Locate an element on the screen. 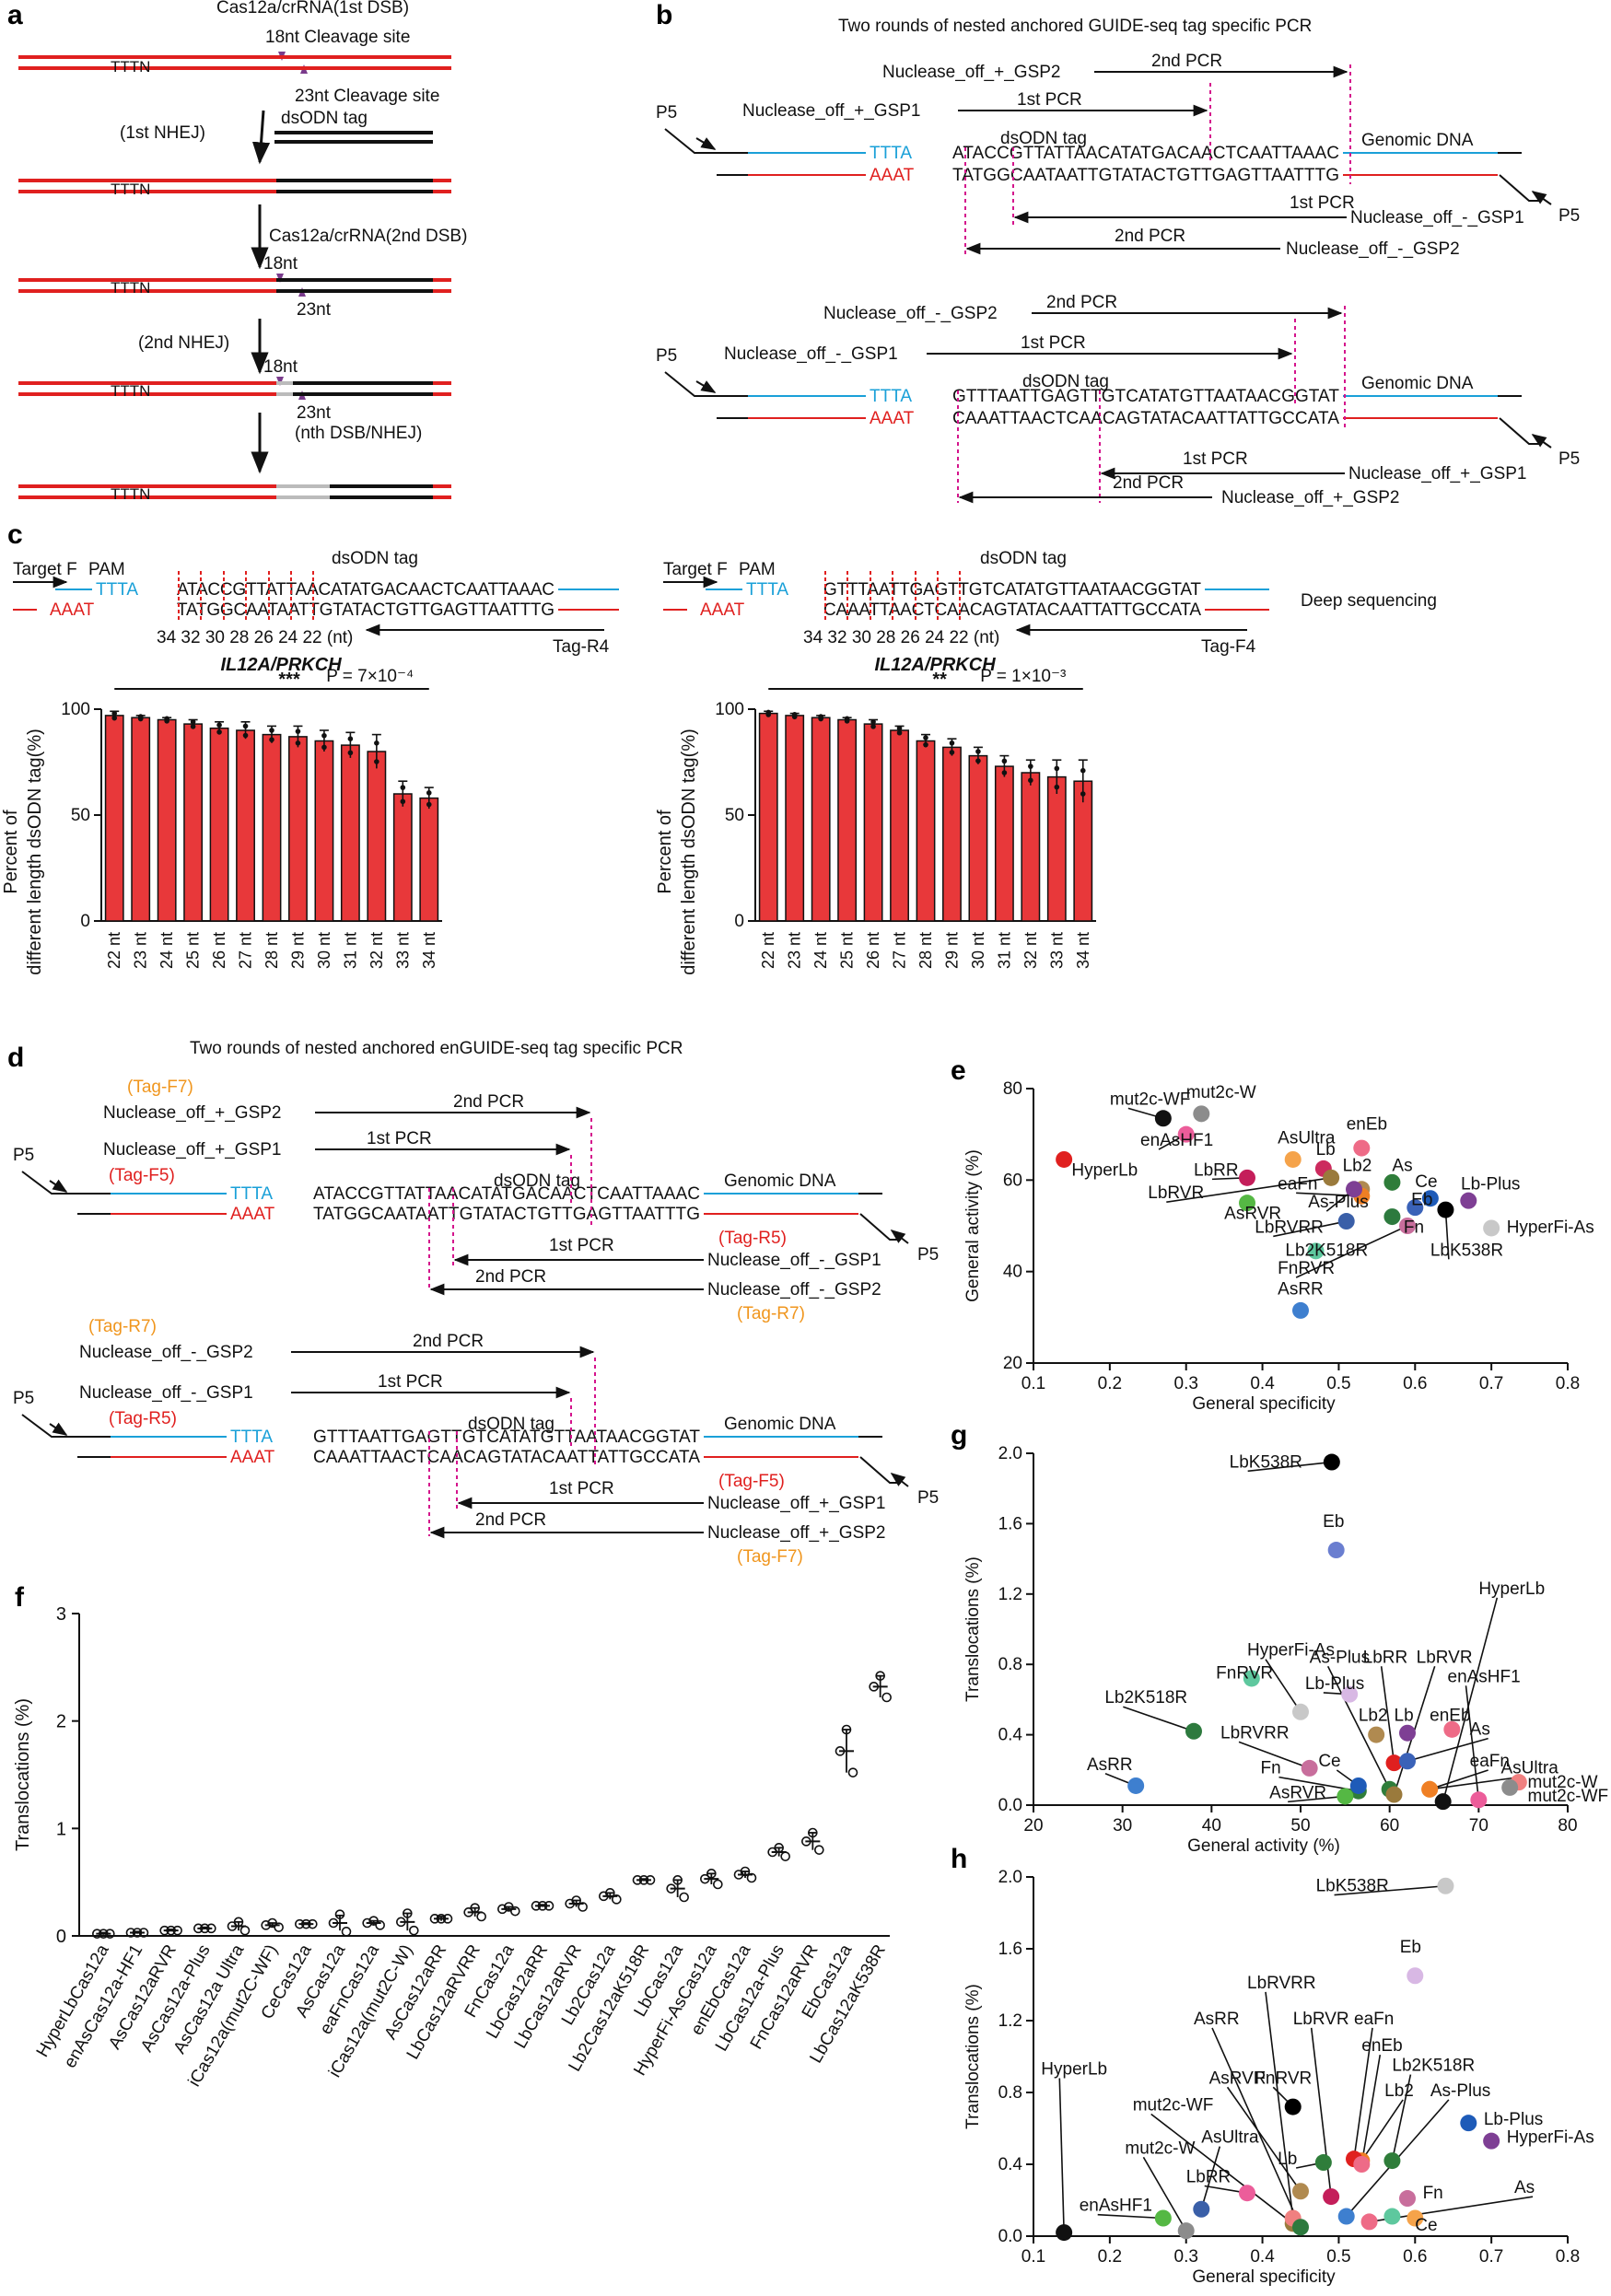  b-bot-pam-top: TTTA is located at coordinates (891, 396).